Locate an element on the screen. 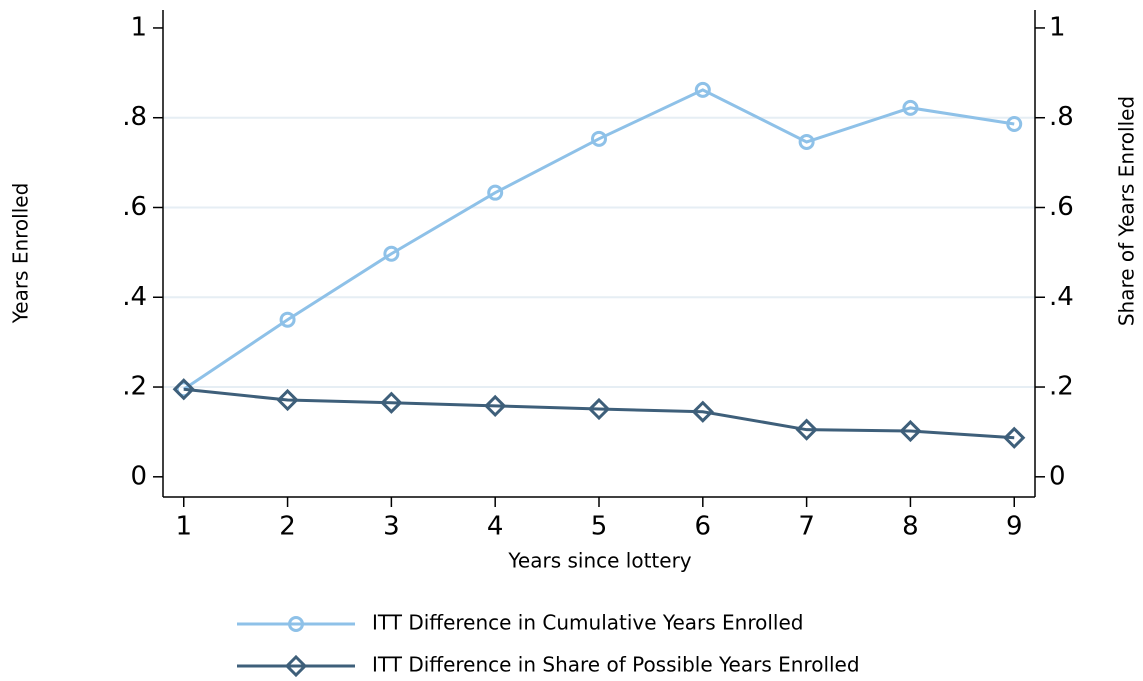  y2-tick-label: 1 is located at coordinates (1057, 27).